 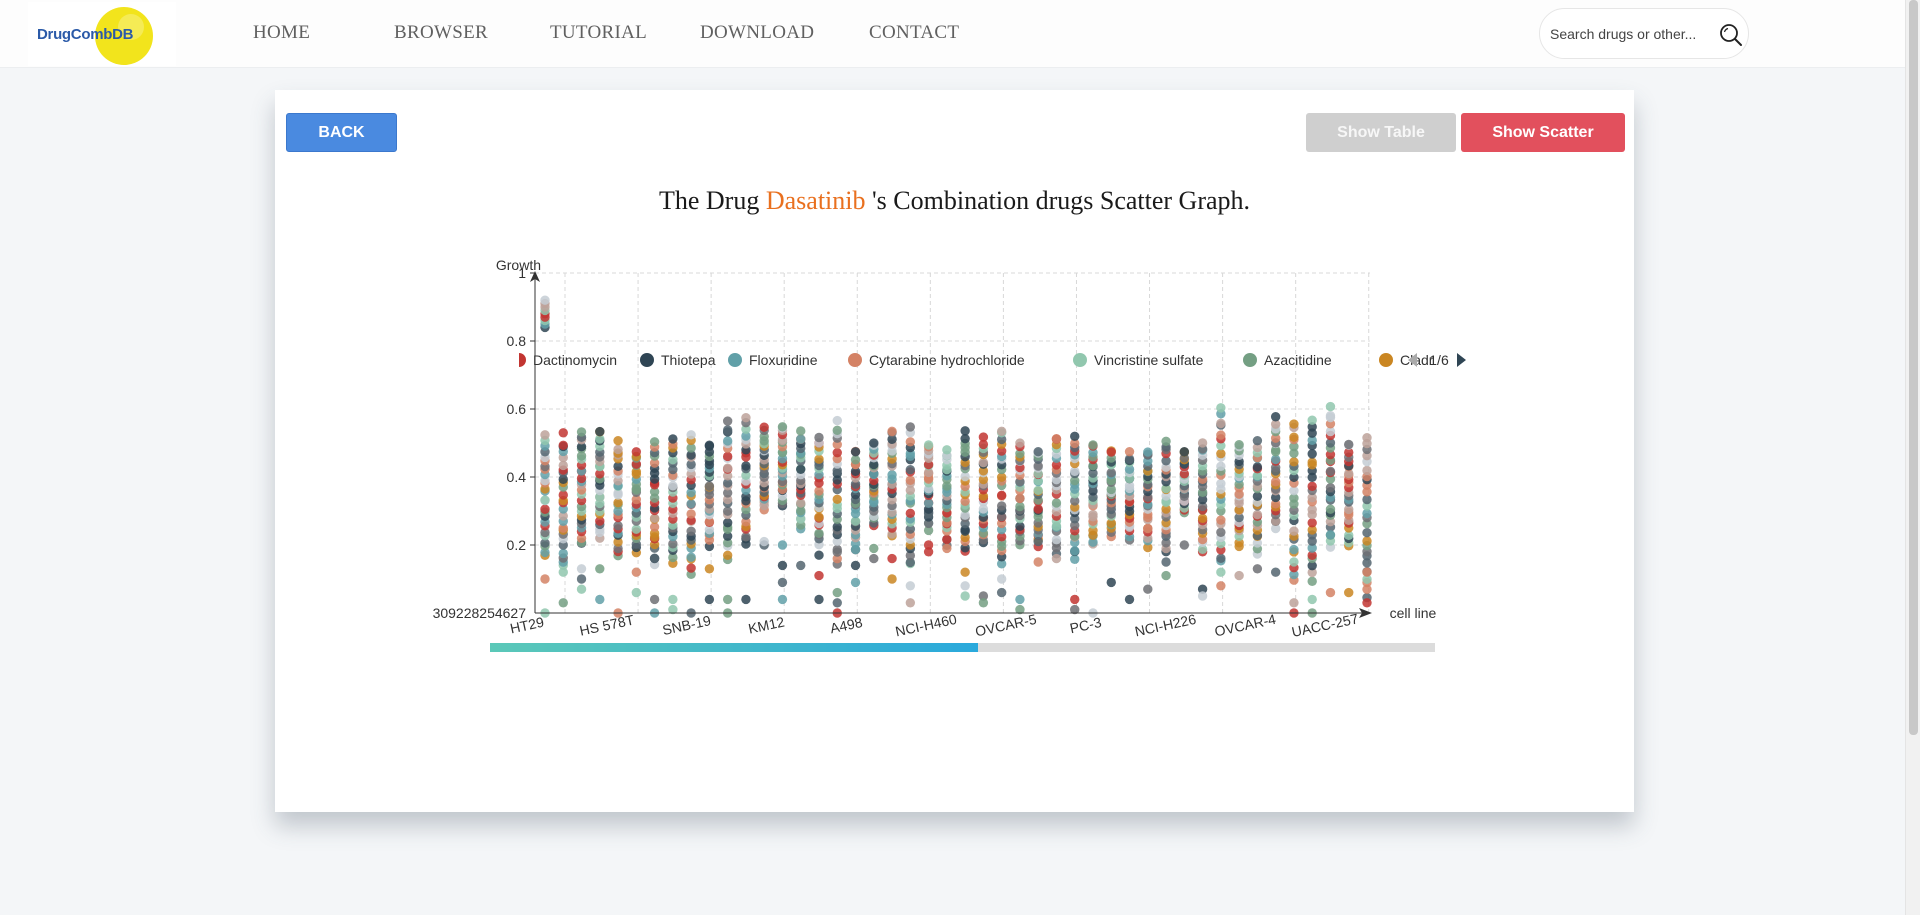 I want to click on nav-browser: BROWSER, so click(x=441, y=32).